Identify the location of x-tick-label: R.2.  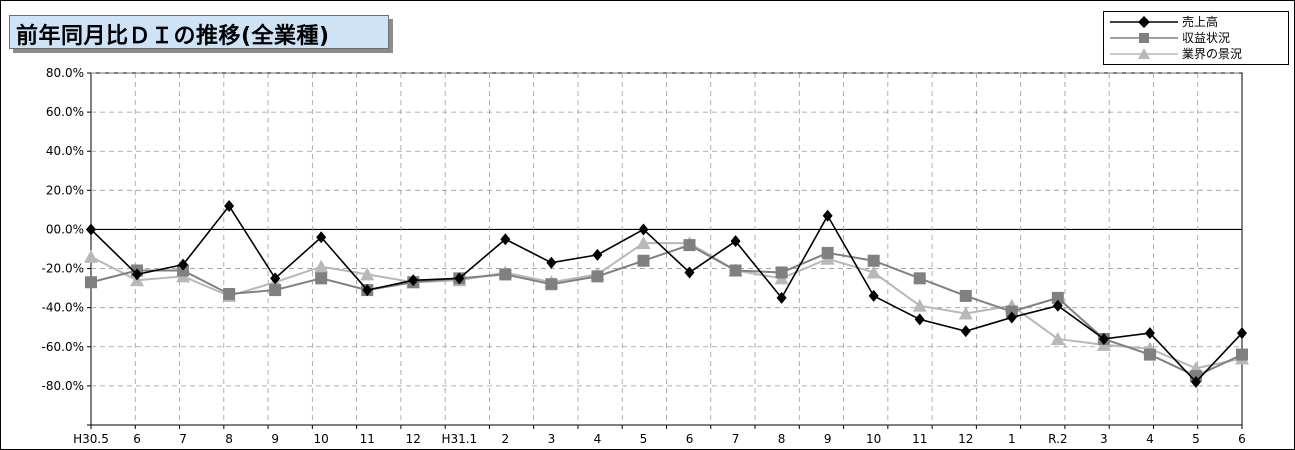
(1057, 439).